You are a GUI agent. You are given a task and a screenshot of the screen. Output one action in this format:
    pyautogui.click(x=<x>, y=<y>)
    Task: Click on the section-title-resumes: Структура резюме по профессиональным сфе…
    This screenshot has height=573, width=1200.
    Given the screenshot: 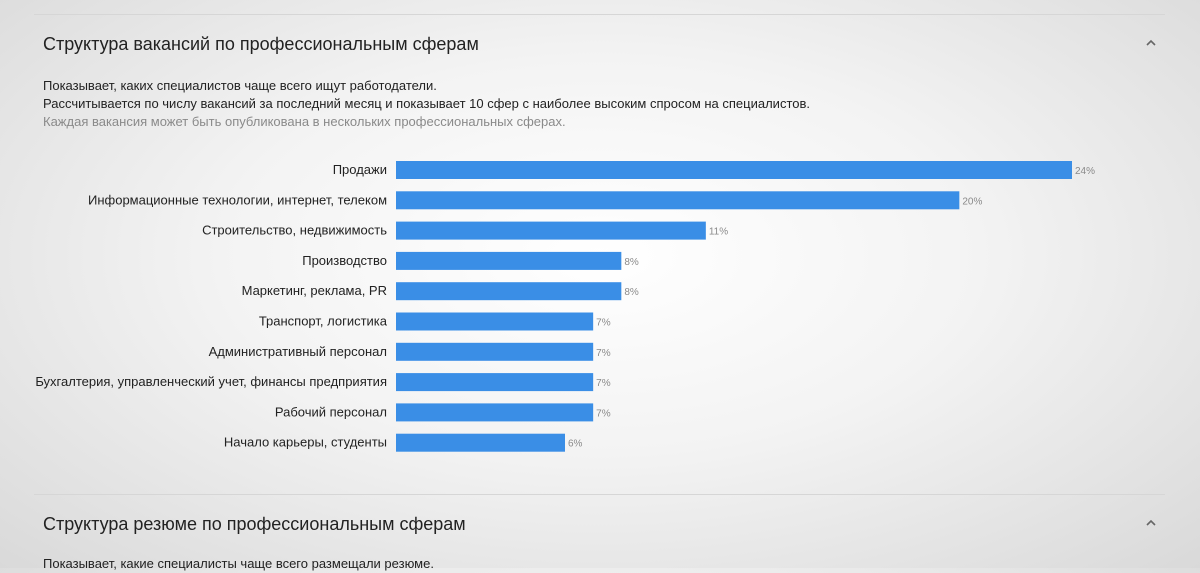 What is the action you would take?
    pyautogui.click(x=254, y=524)
    